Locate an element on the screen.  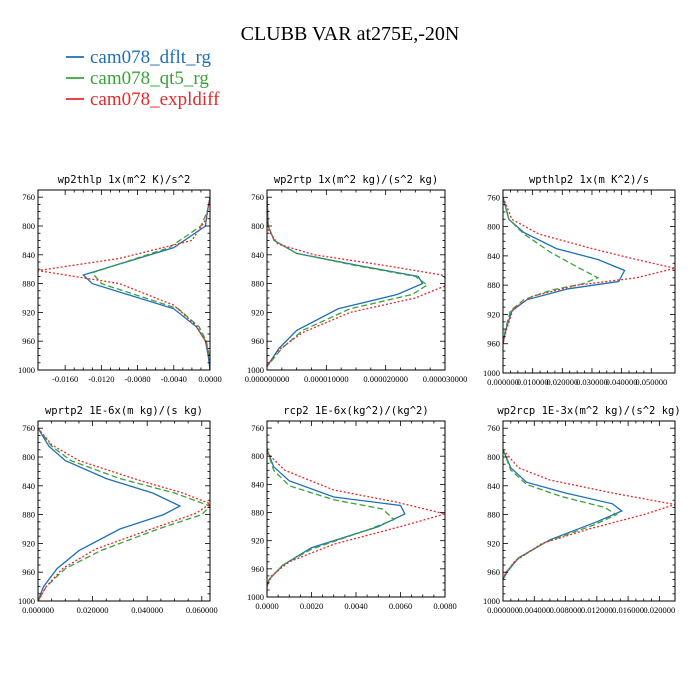
panel-5-xtick-label-2: 0.008000 is located at coordinates (566, 610).